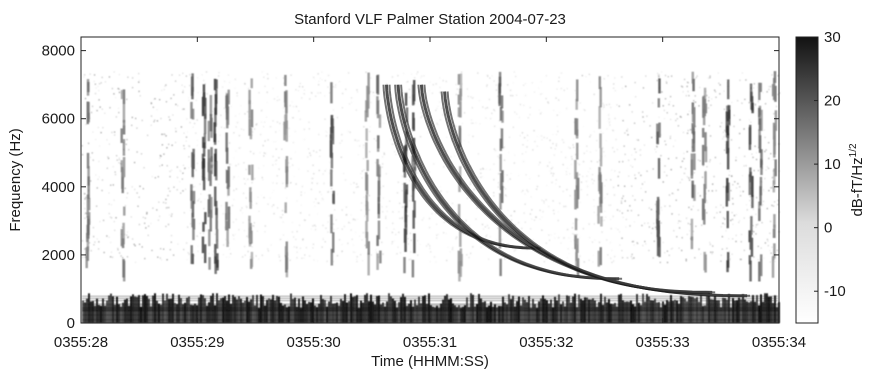 The height and width of the screenshot is (371, 869). I want to click on colorbar-tick-label: 10, so click(832, 164).